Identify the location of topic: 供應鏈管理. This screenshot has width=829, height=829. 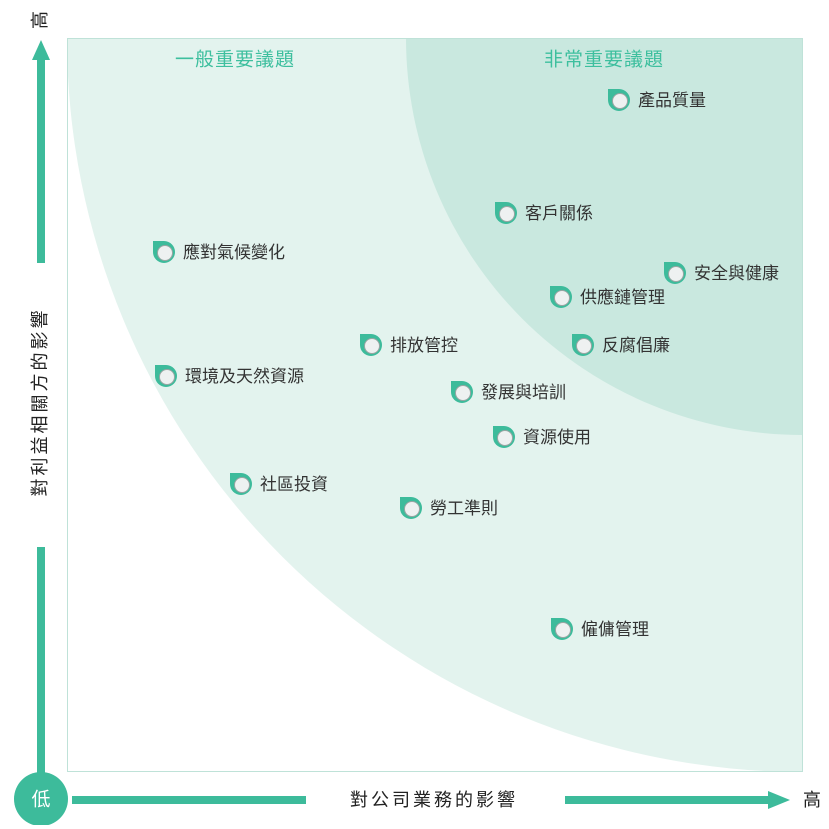
(607, 297).